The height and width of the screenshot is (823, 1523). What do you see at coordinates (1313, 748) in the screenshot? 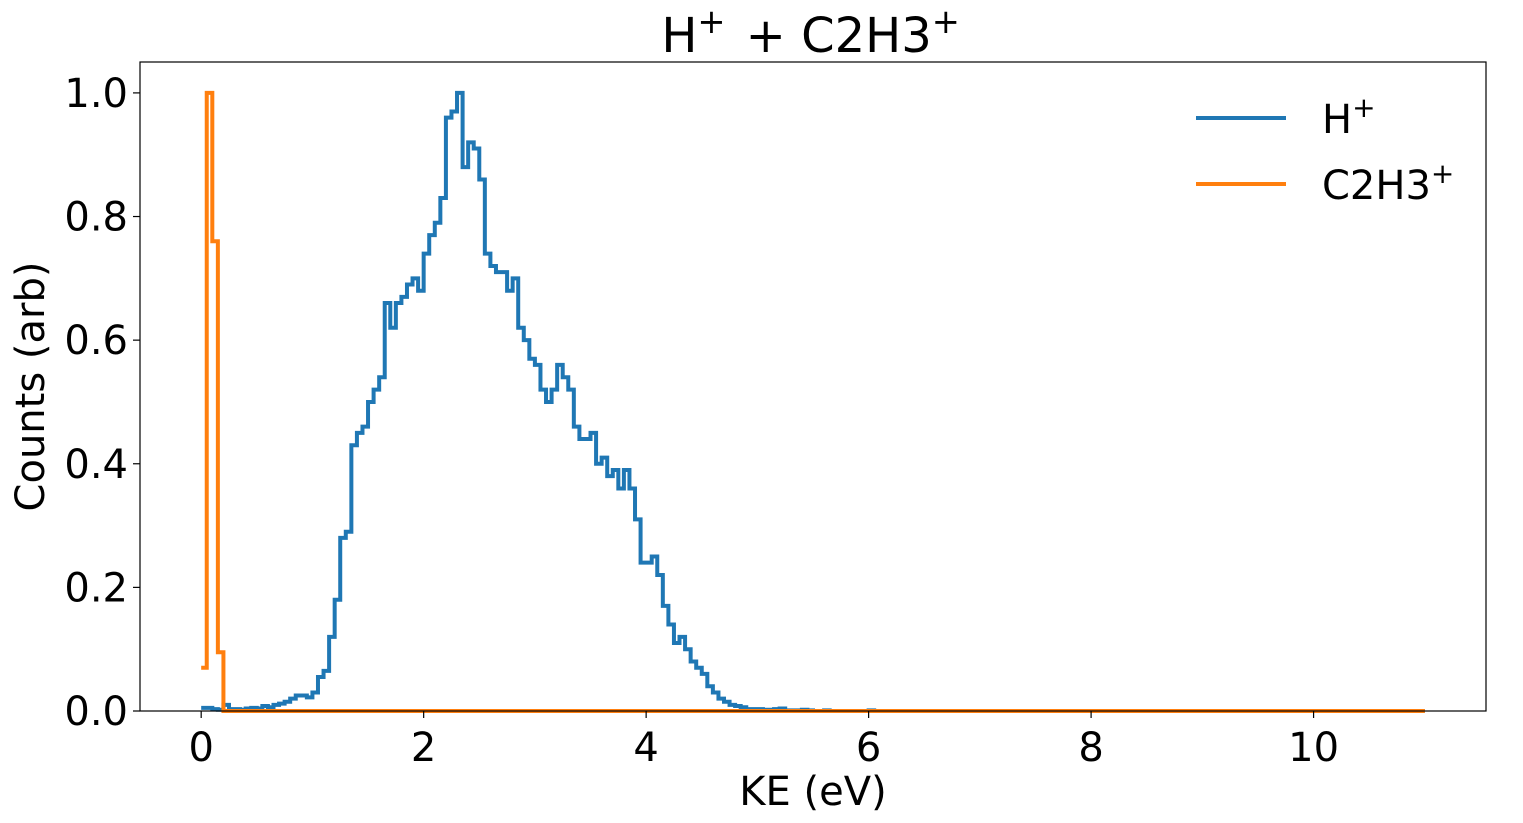
I see `x-tick-label: 10` at bounding box center [1313, 748].